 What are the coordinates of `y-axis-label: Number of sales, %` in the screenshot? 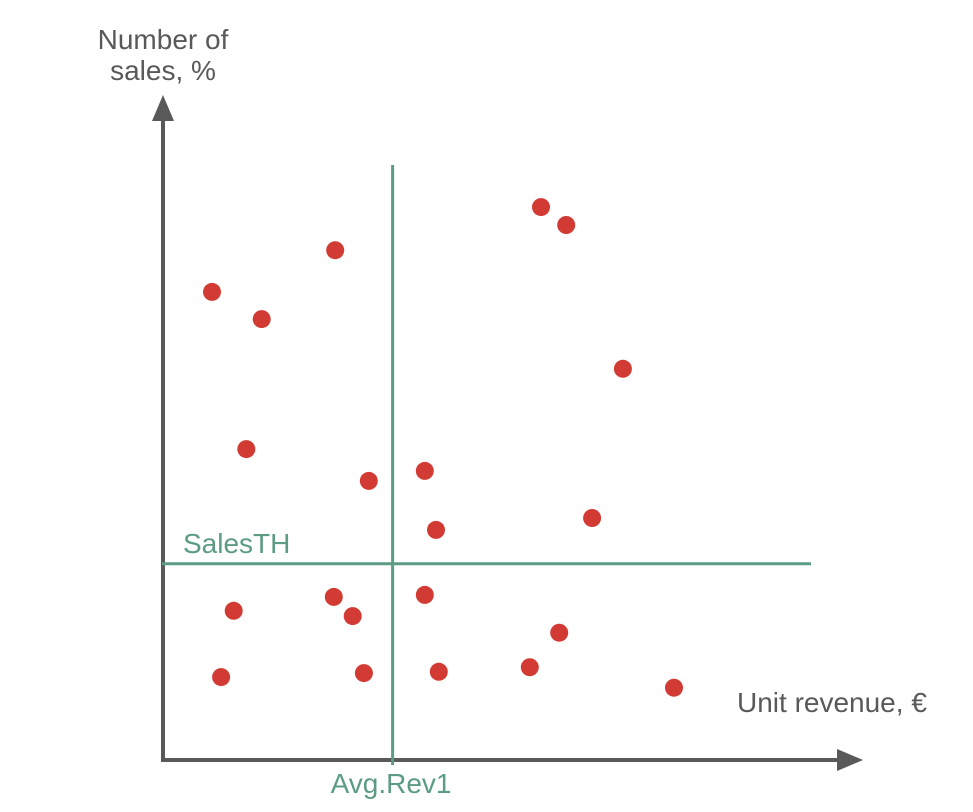 It's located at (163, 55).